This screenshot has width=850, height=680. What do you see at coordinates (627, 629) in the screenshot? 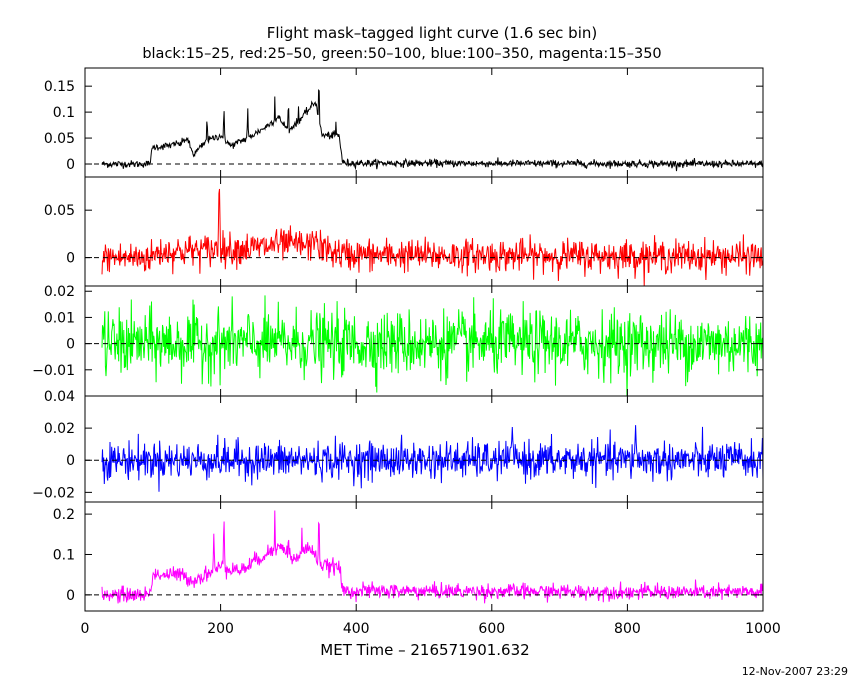
I see `x-tick-label: 800` at bounding box center [627, 629].